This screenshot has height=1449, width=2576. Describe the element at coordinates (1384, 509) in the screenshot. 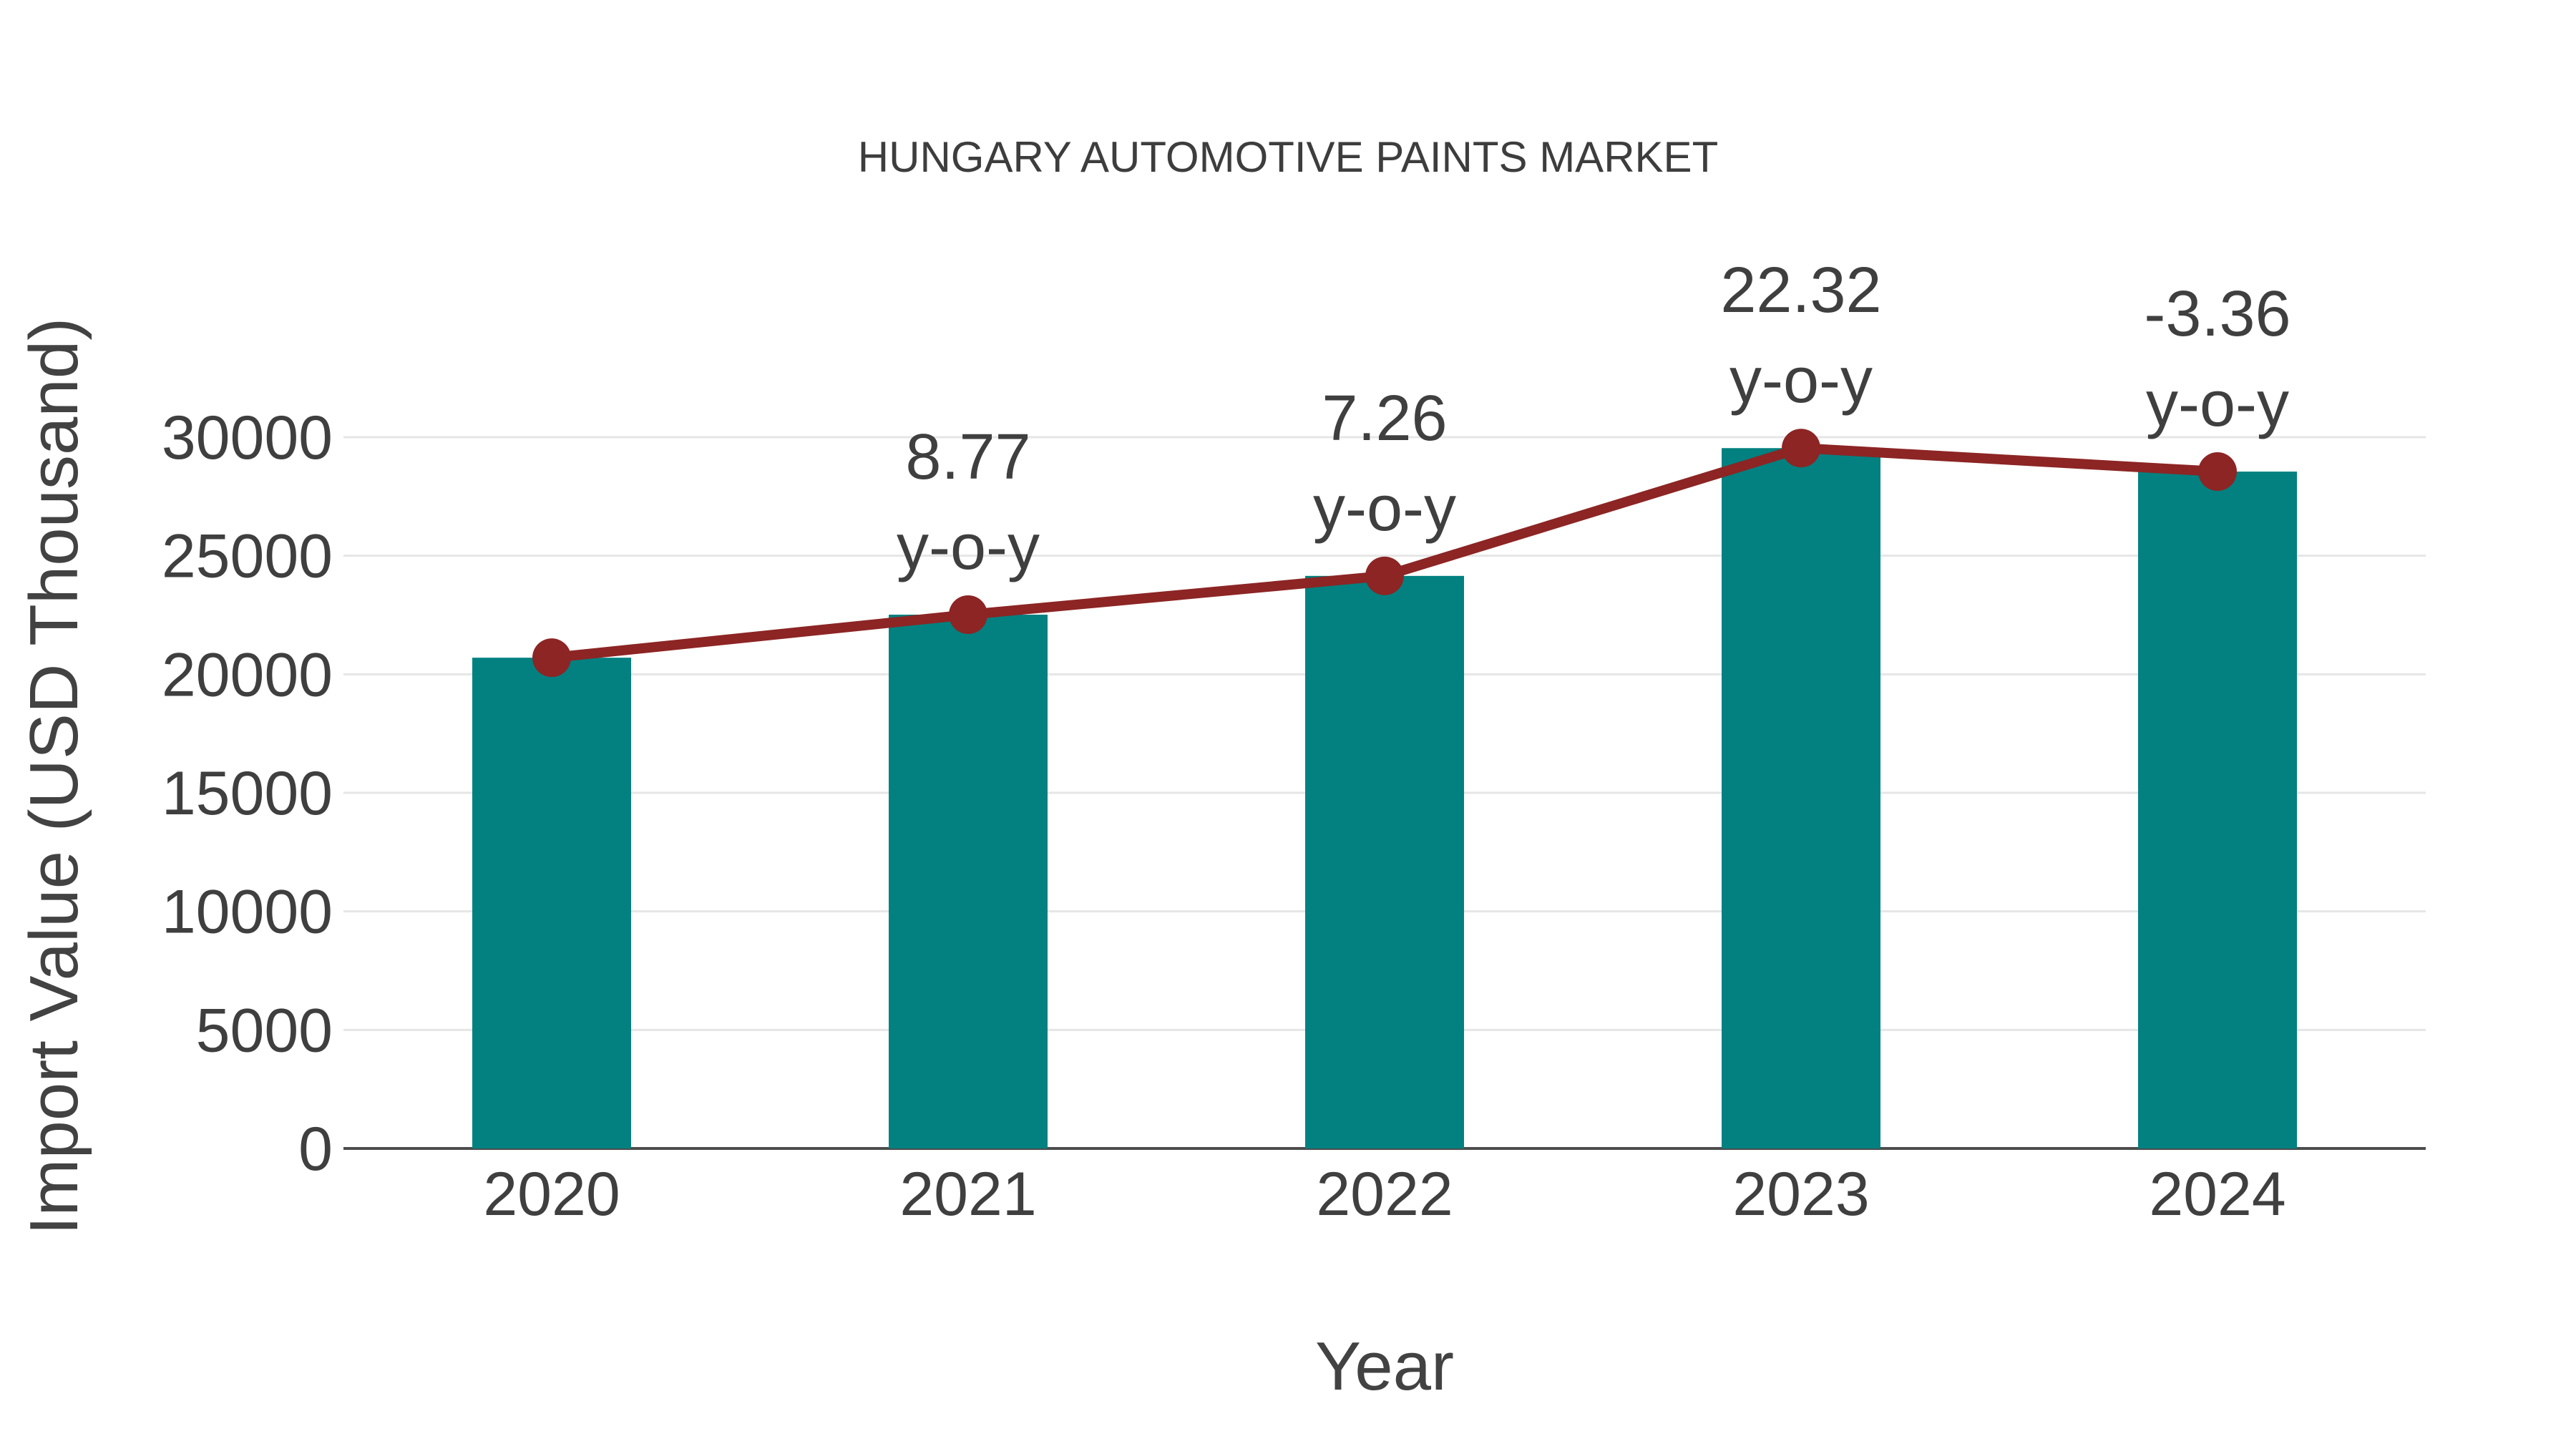

I see `yoy-label-2022: y-o-y` at that location.